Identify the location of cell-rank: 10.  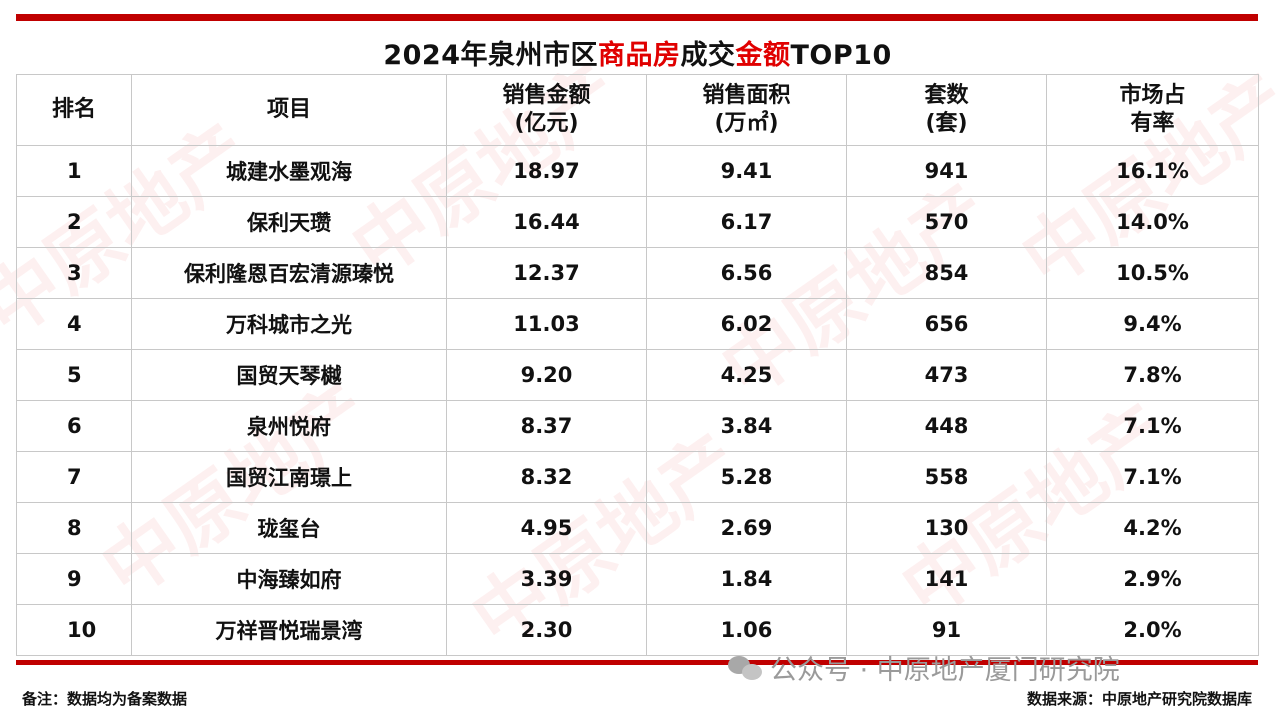
(74, 630).